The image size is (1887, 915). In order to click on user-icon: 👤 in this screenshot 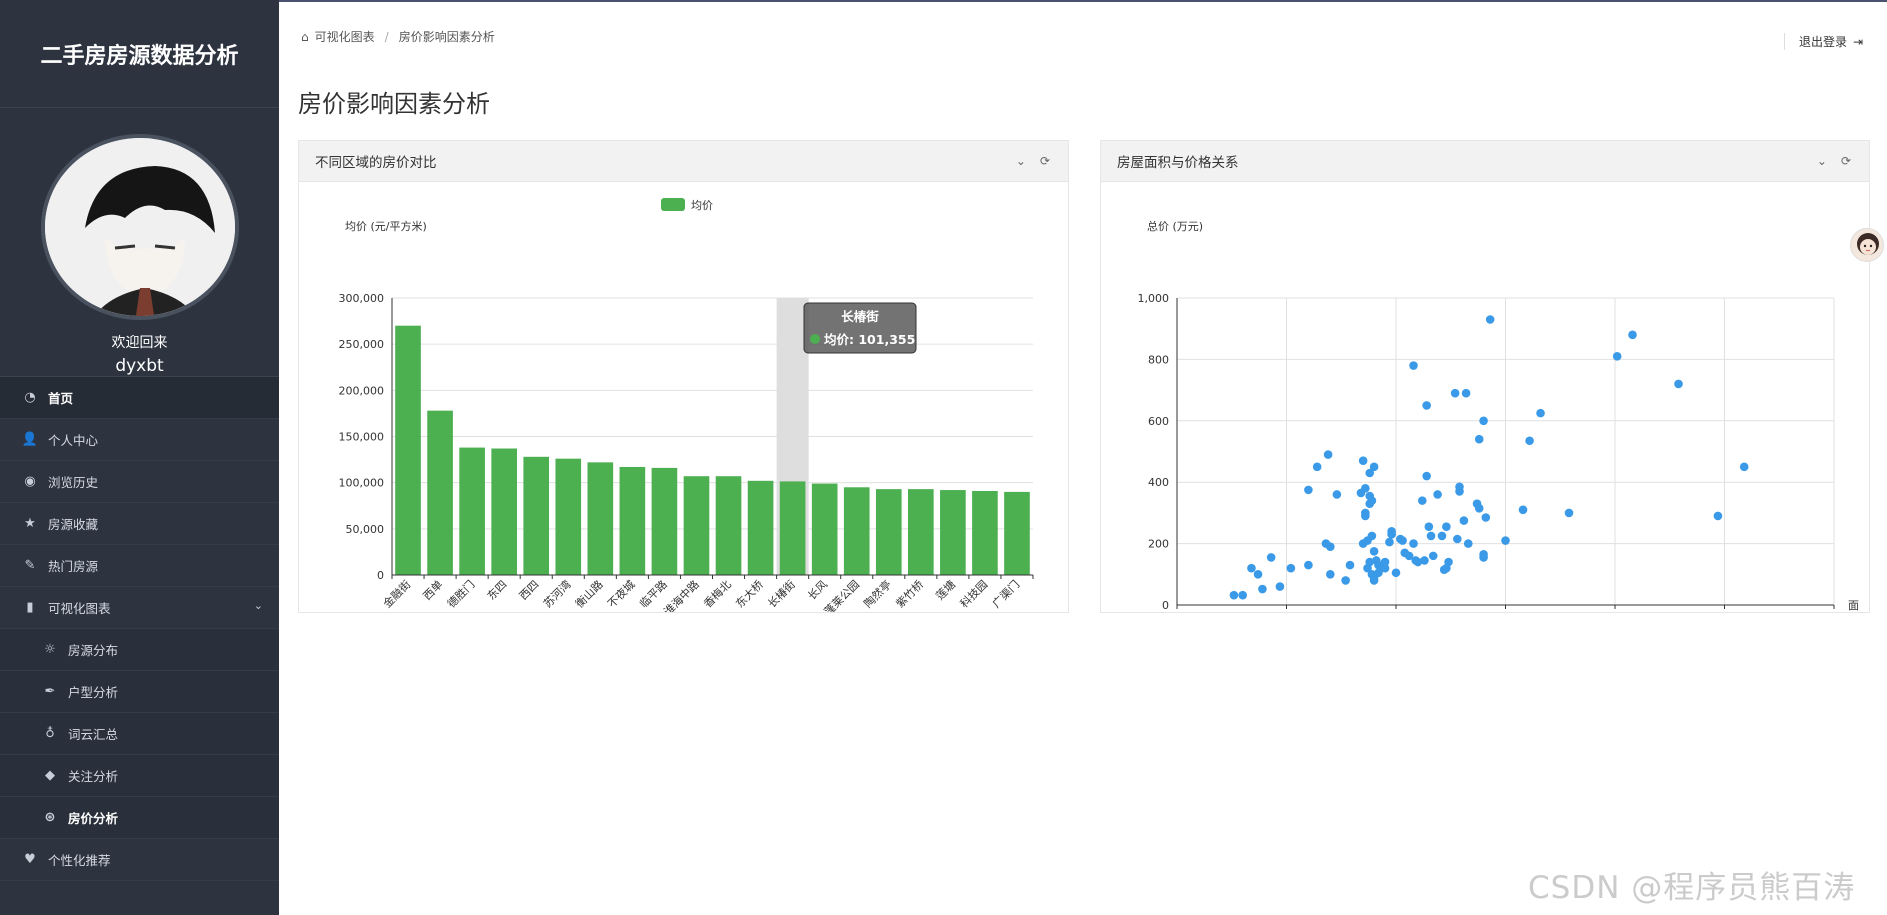, I will do `click(30, 439)`.